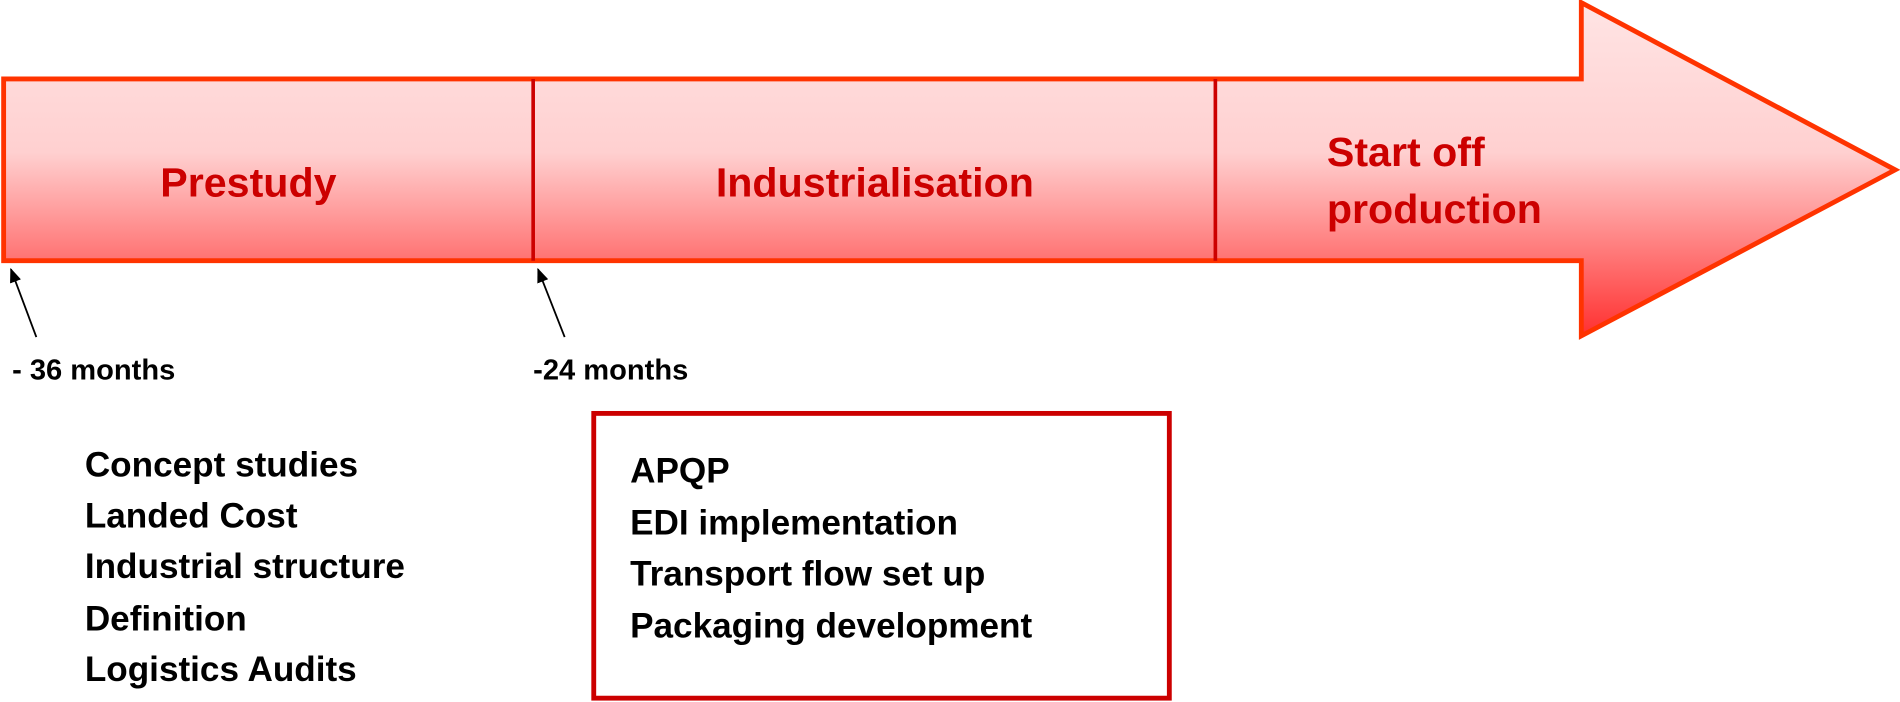 Image resolution: width=1900 pixels, height=702 pixels. Describe the element at coordinates (875, 183) in the screenshot. I see `phase-label: Industrialisation` at that location.